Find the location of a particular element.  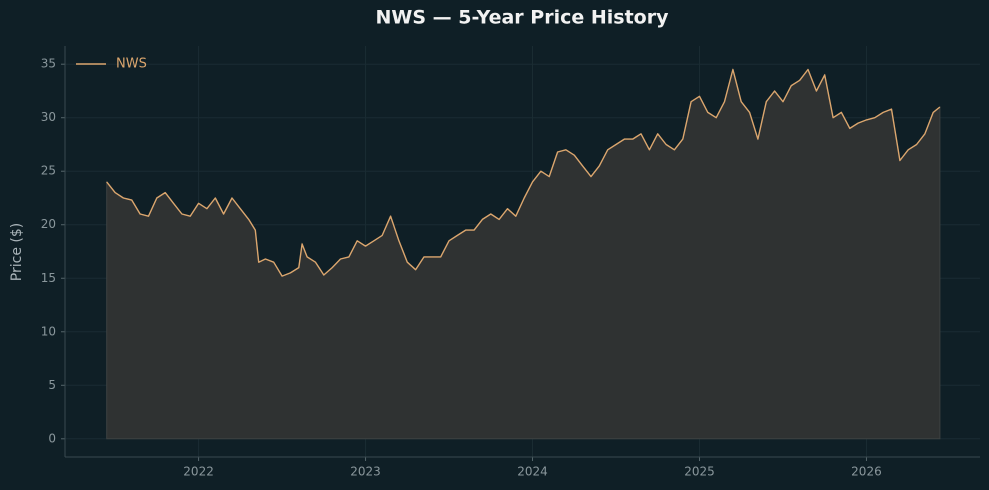

y-tick-label: 25 is located at coordinates (48, 171).